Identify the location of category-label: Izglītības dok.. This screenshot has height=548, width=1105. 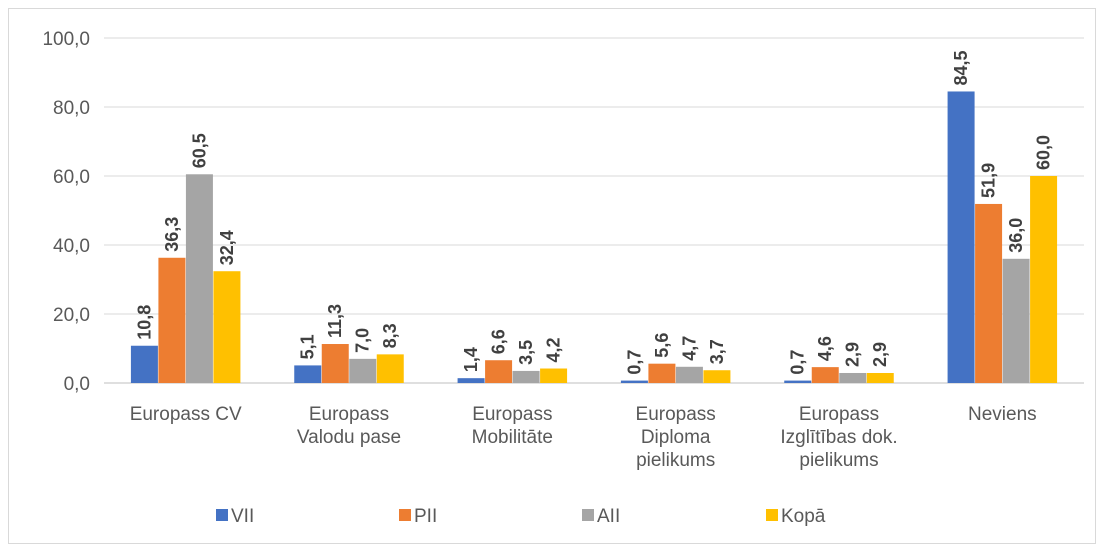
(838, 437).